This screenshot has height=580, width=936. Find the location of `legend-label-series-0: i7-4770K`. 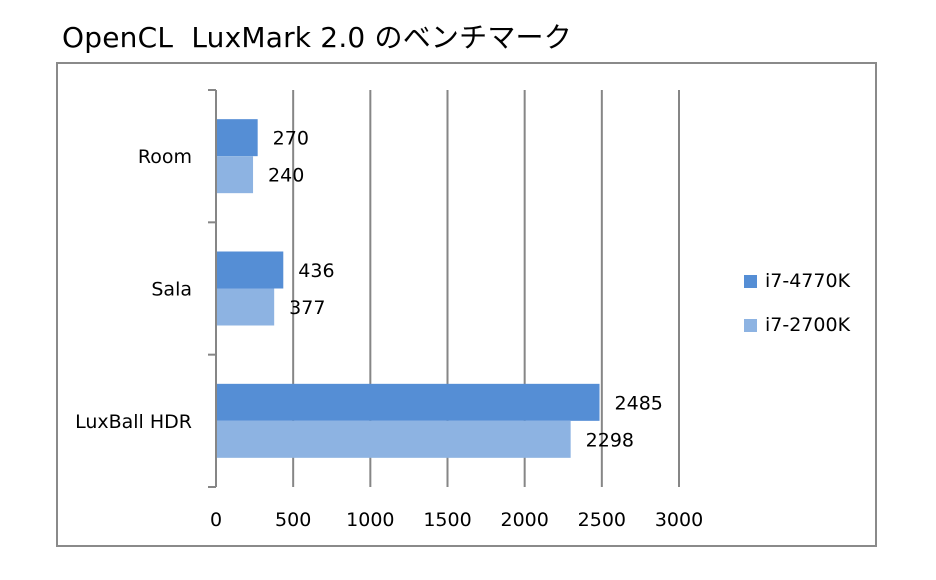

legend-label-series-0: i7-4770K is located at coordinates (808, 281).